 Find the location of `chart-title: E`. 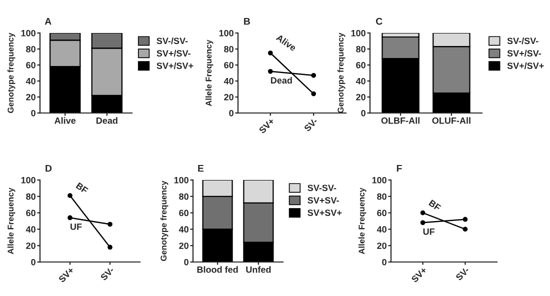

chart-title: E is located at coordinates (201, 168).